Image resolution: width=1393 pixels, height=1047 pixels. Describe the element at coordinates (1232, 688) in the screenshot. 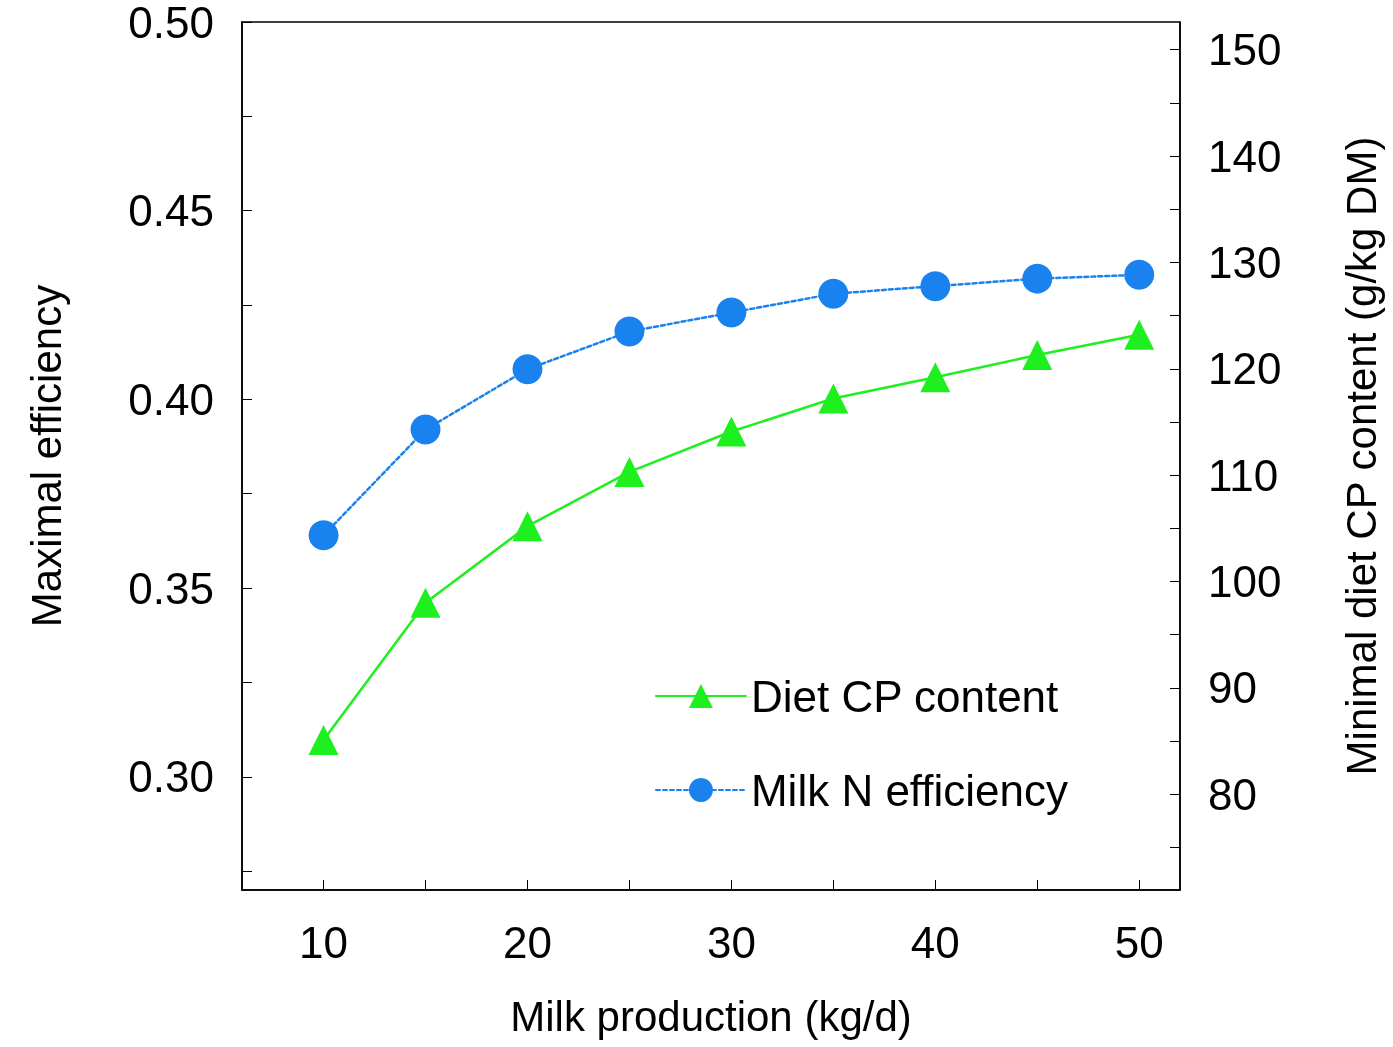

I see `y2-tick-label: 90` at that location.